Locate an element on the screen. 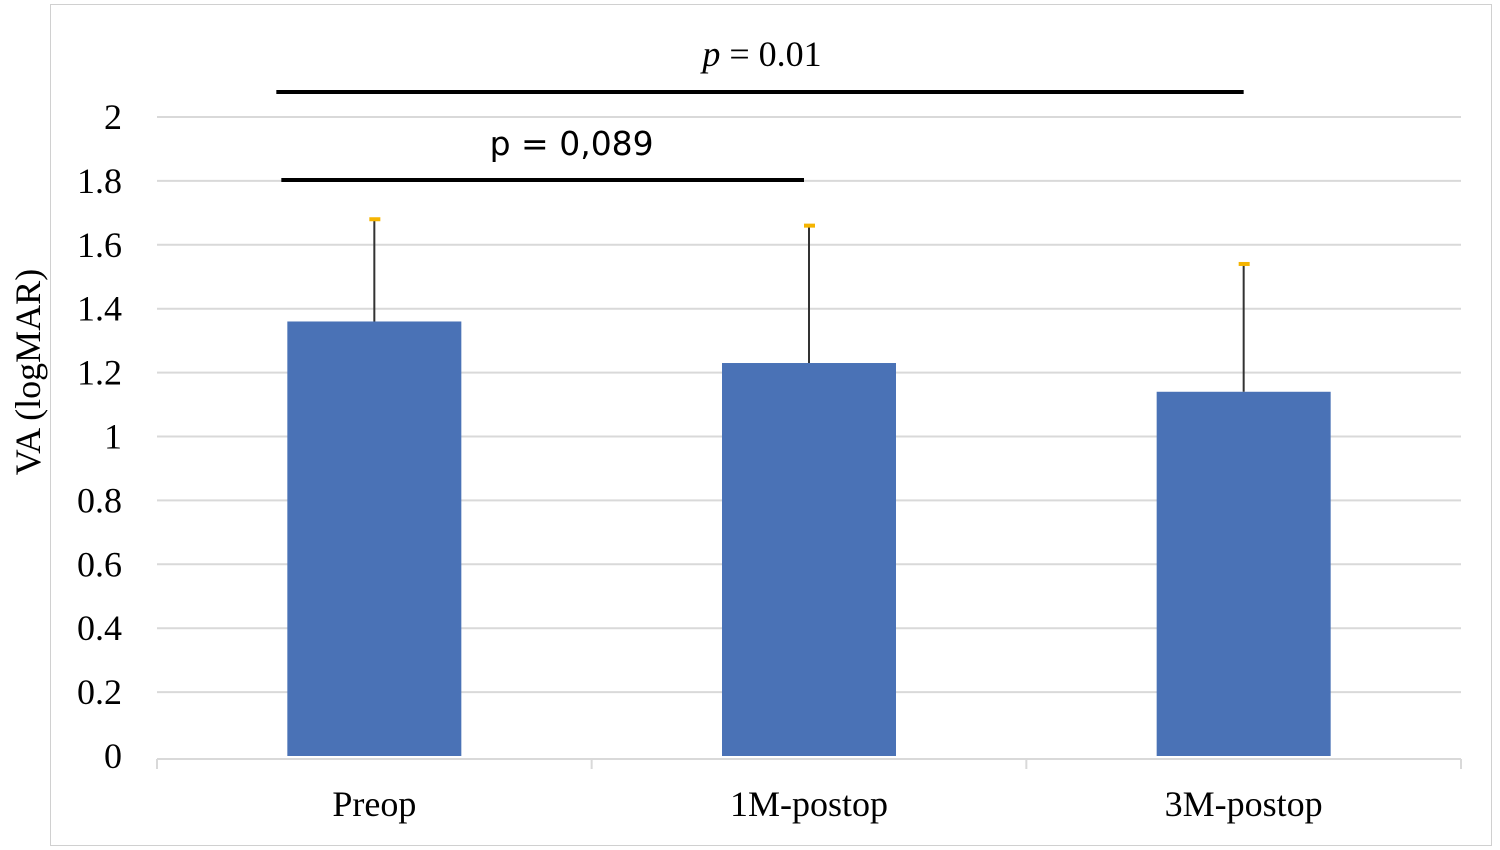 Image resolution: width=1500 pixels, height=850 pixels. p-value-label: p = 0,089 is located at coordinates (572, 143).